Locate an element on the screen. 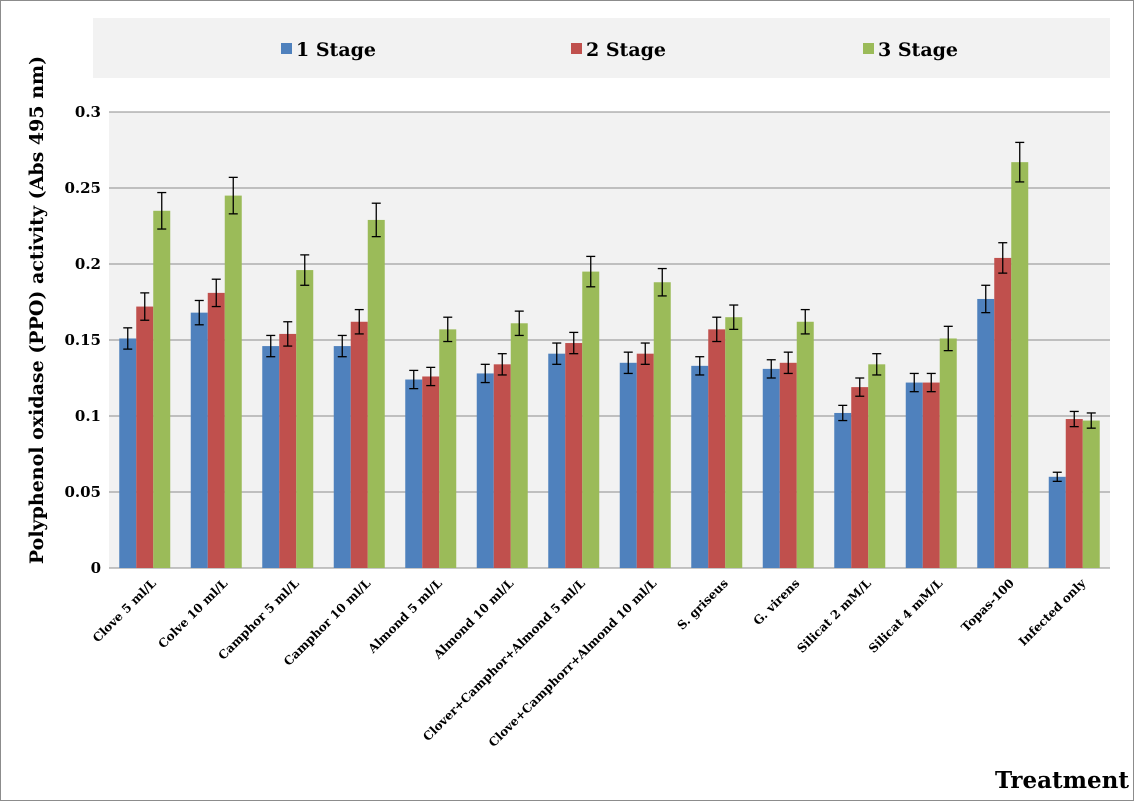  y-tick-label: 0.05 is located at coordinates (82, 492).